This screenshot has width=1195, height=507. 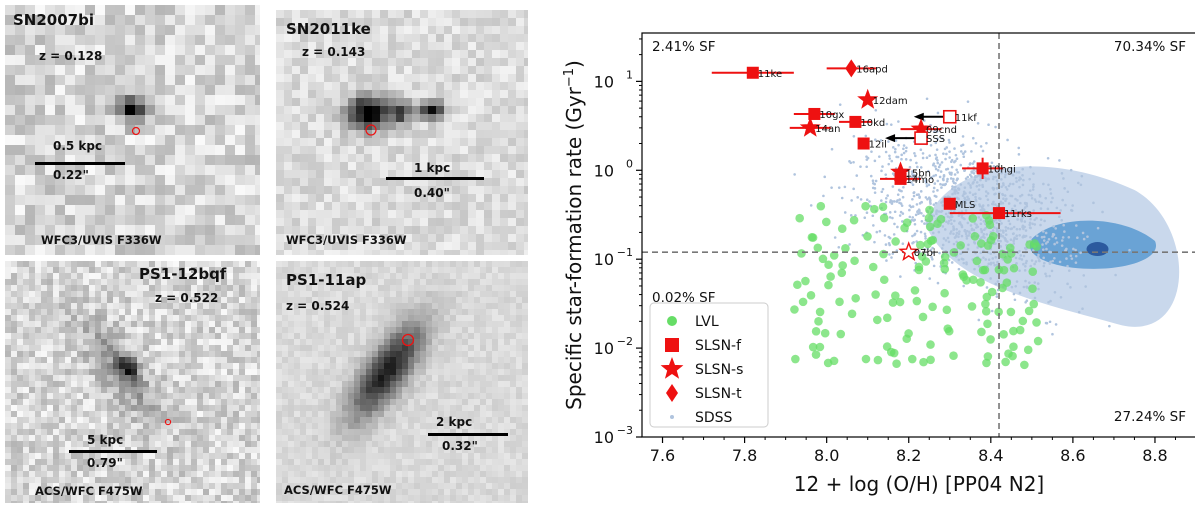 What do you see at coordinates (872, 123) in the screenshot?
I see `slsn-label: 10kd` at bounding box center [872, 123].